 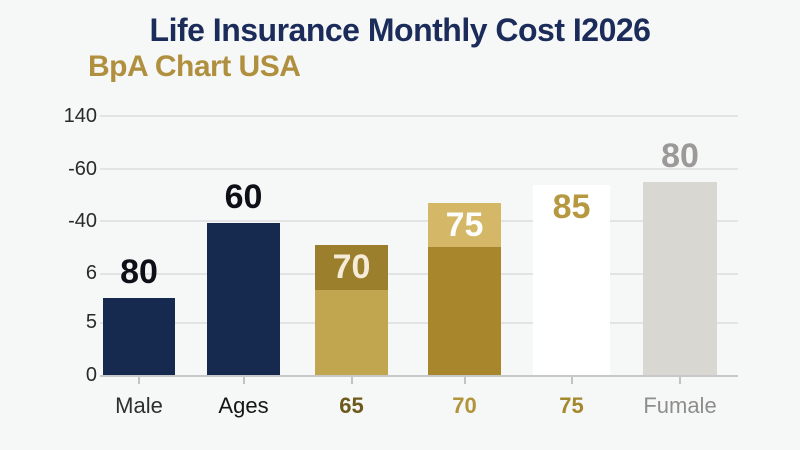 I want to click on x-category-label: 70, so click(x=464, y=405).